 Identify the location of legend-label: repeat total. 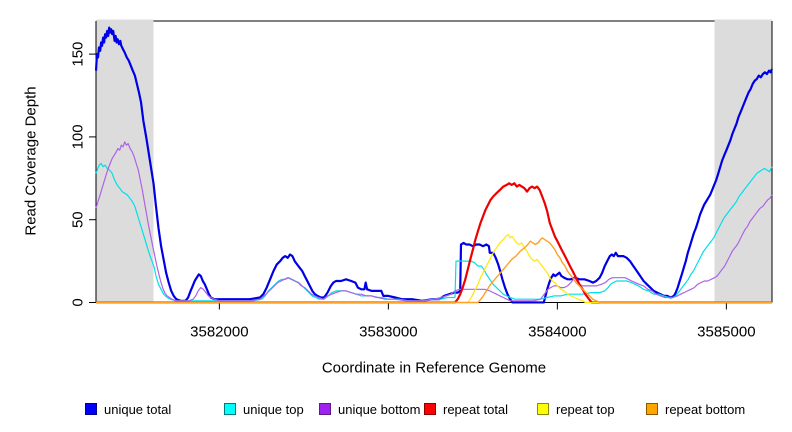
(476, 409).